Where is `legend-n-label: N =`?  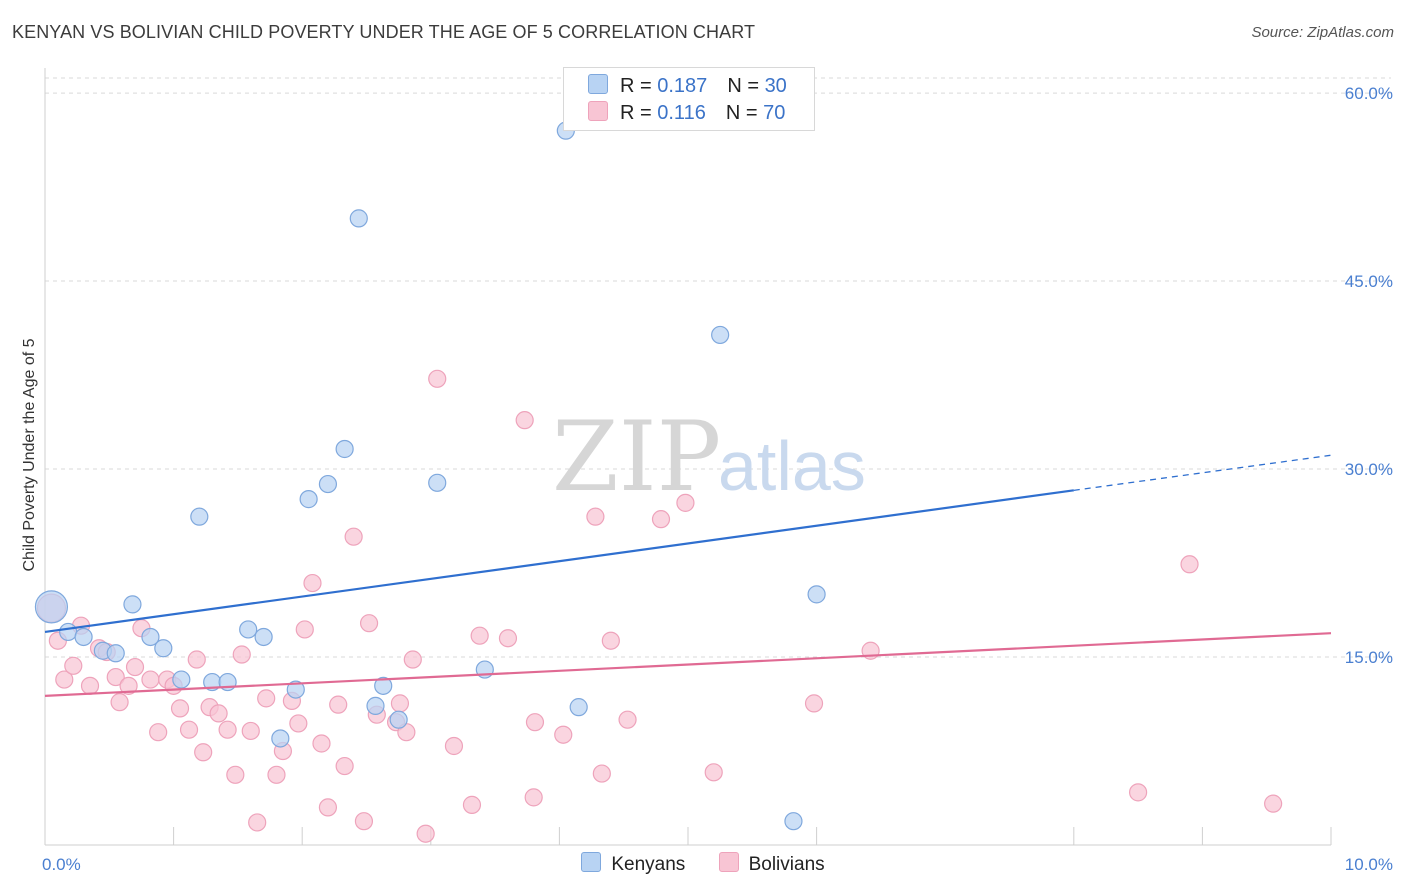 legend-n-label: N = is located at coordinates (744, 113).